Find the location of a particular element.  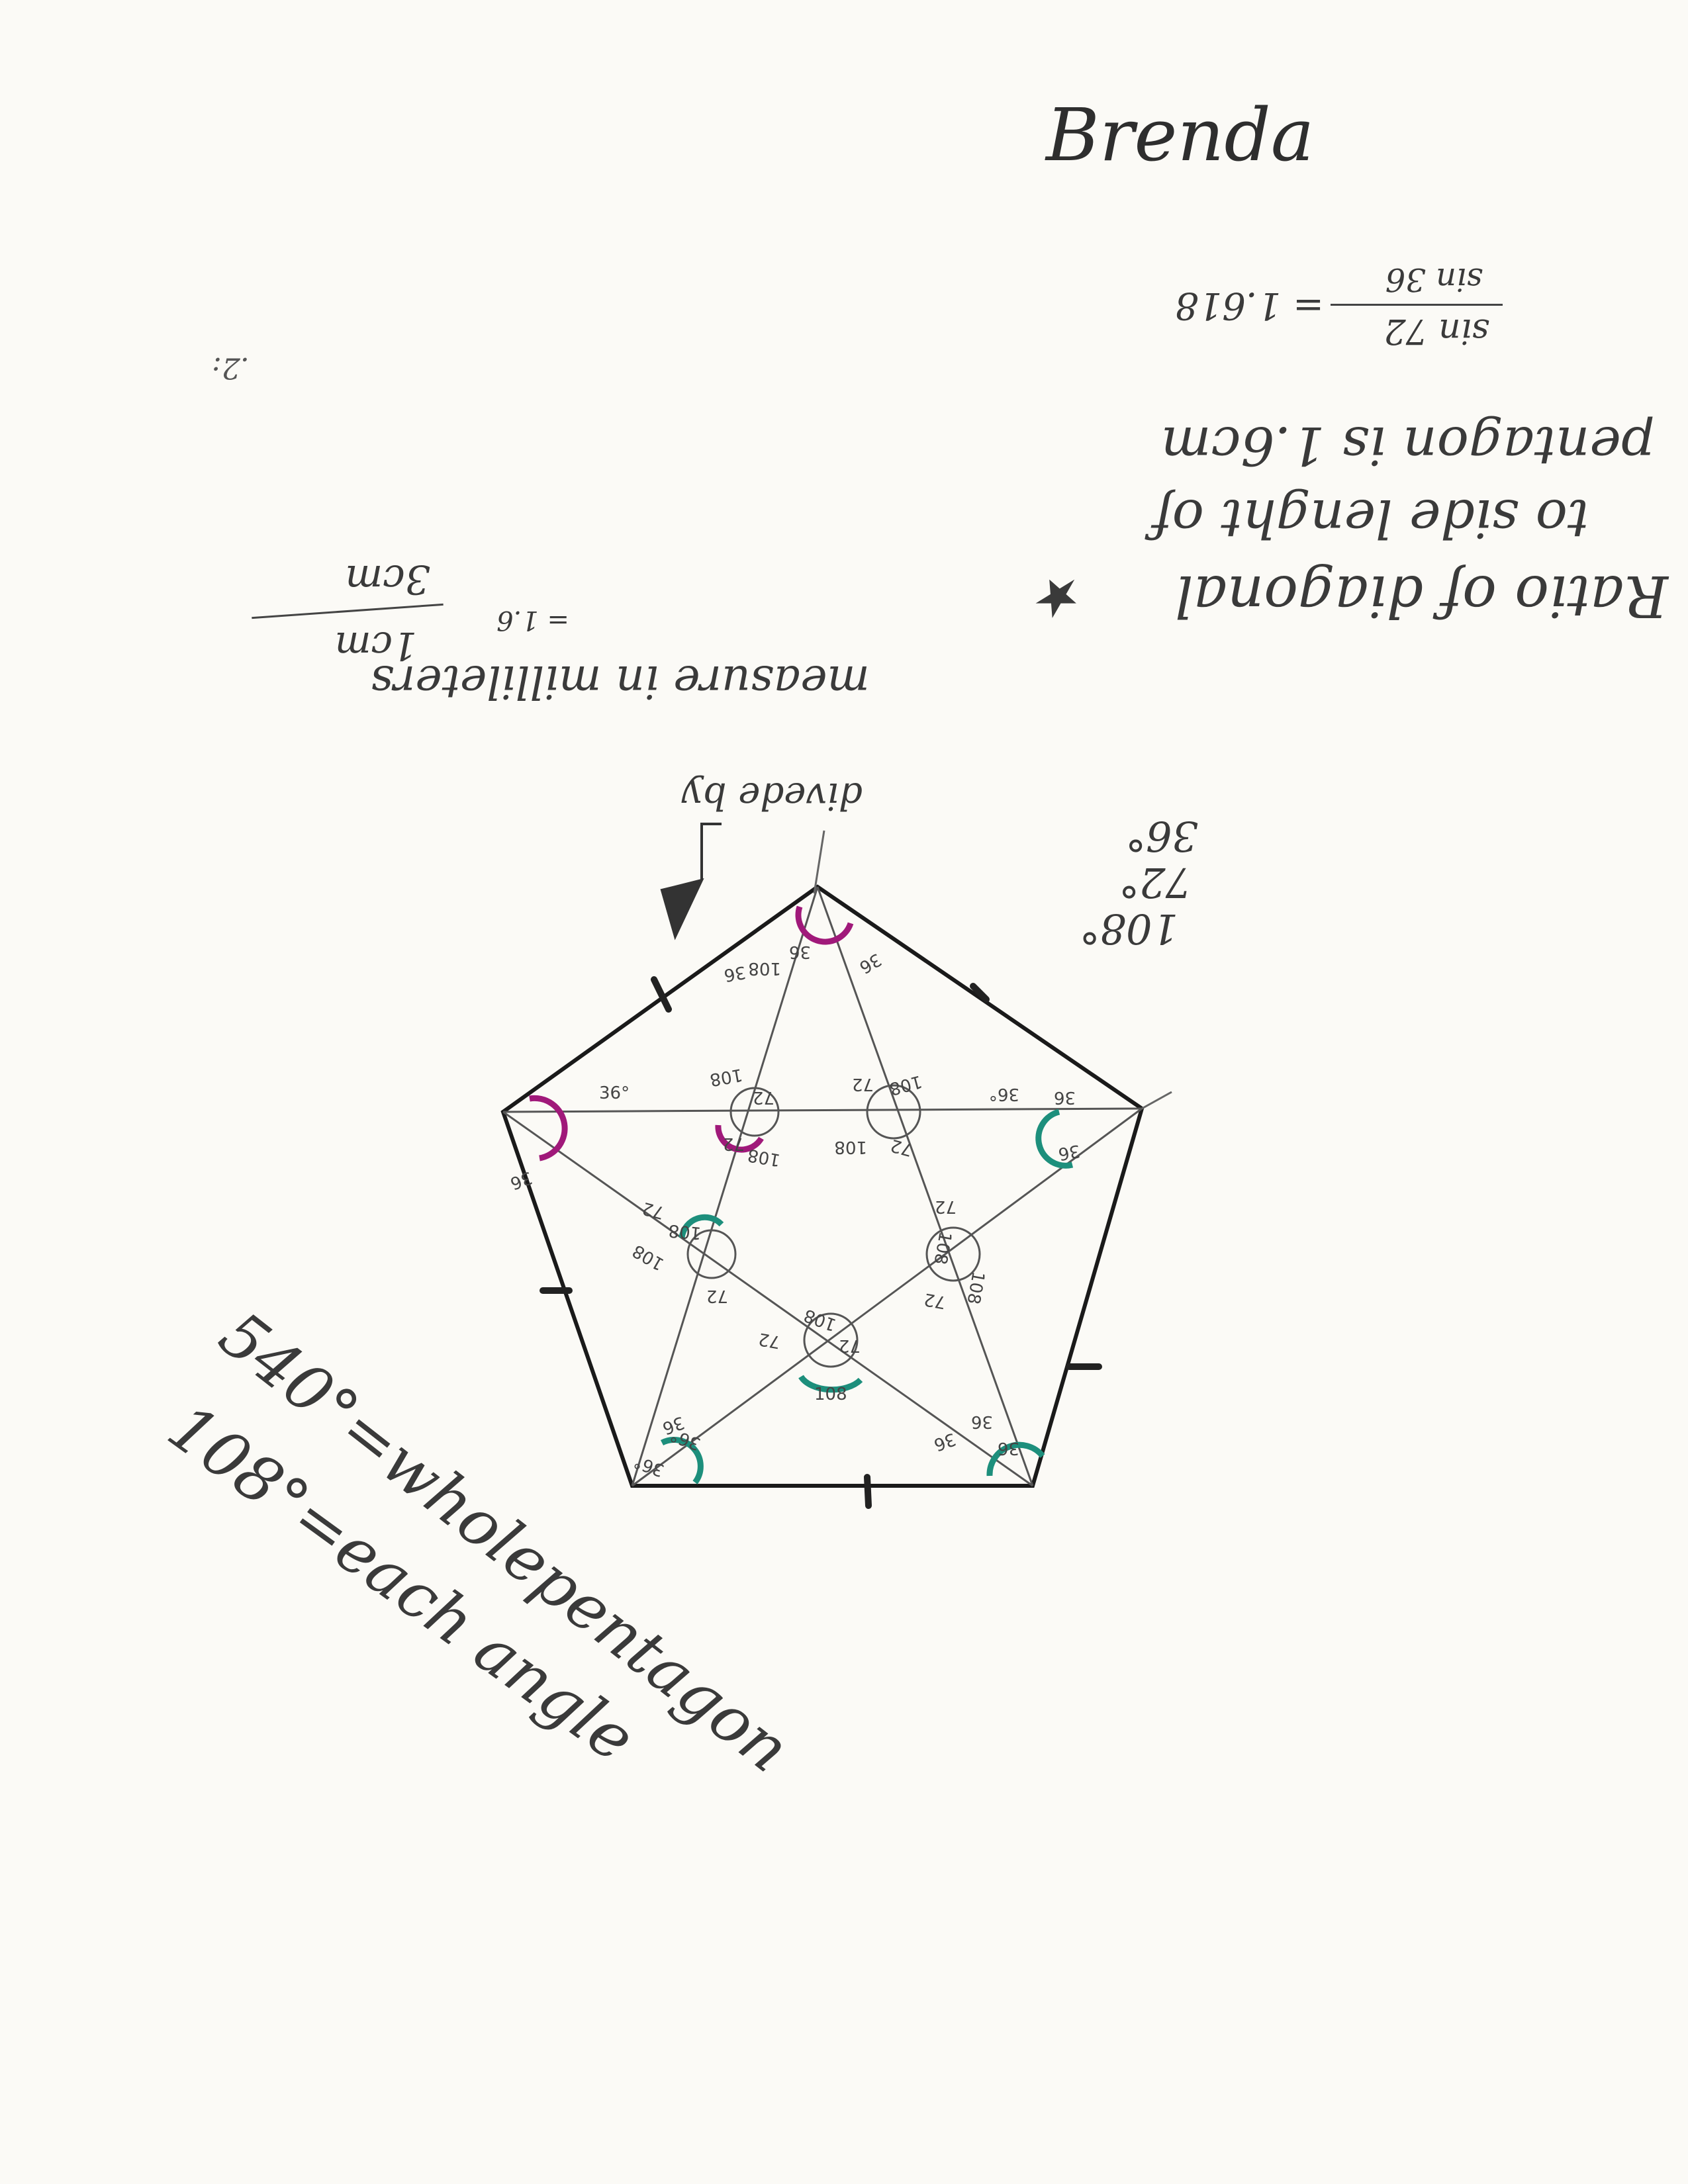

angle-arcs is located at coordinates (801, 1194).